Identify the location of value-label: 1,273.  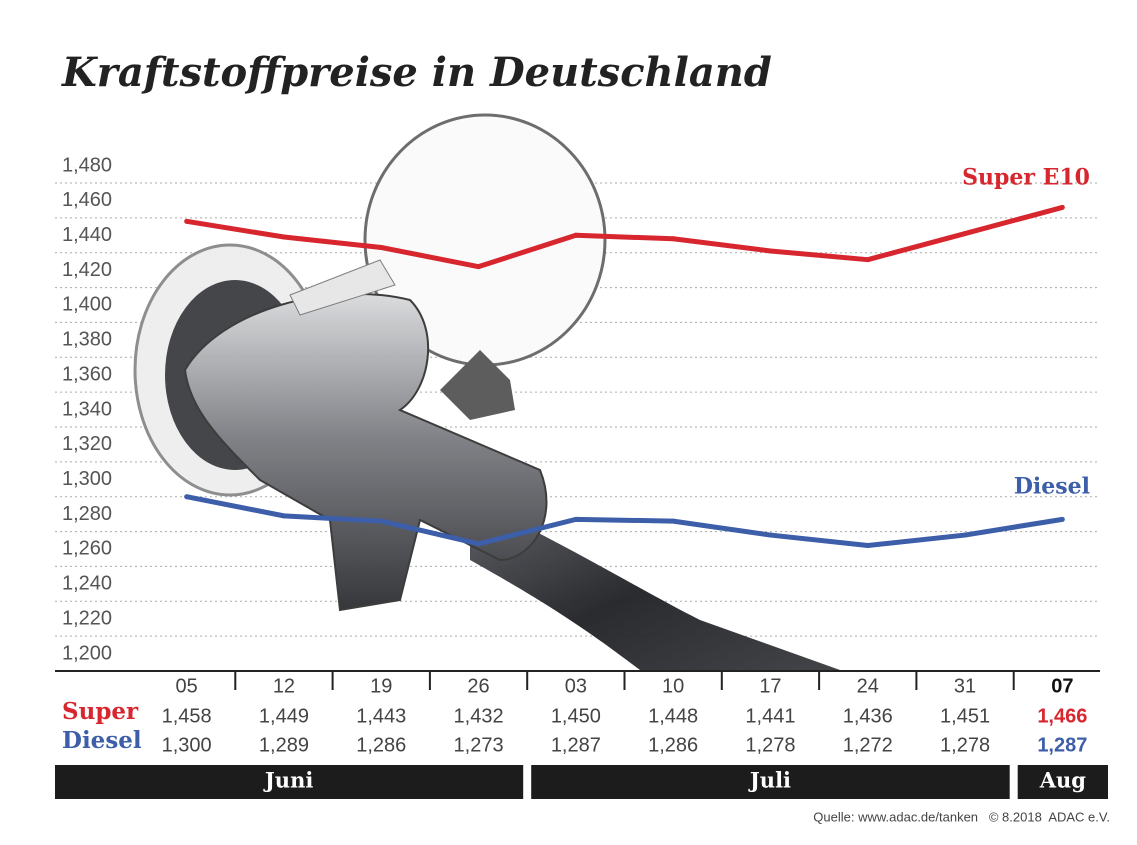
(479, 745).